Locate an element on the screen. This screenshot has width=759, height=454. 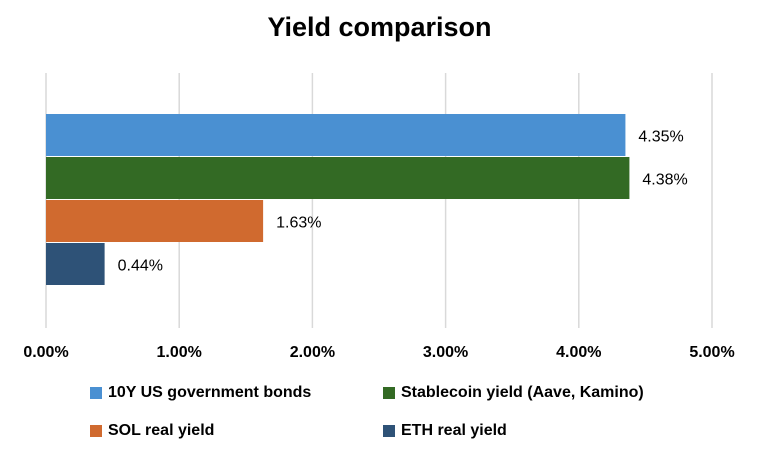
data-label: 4.35% is located at coordinates (660, 137).